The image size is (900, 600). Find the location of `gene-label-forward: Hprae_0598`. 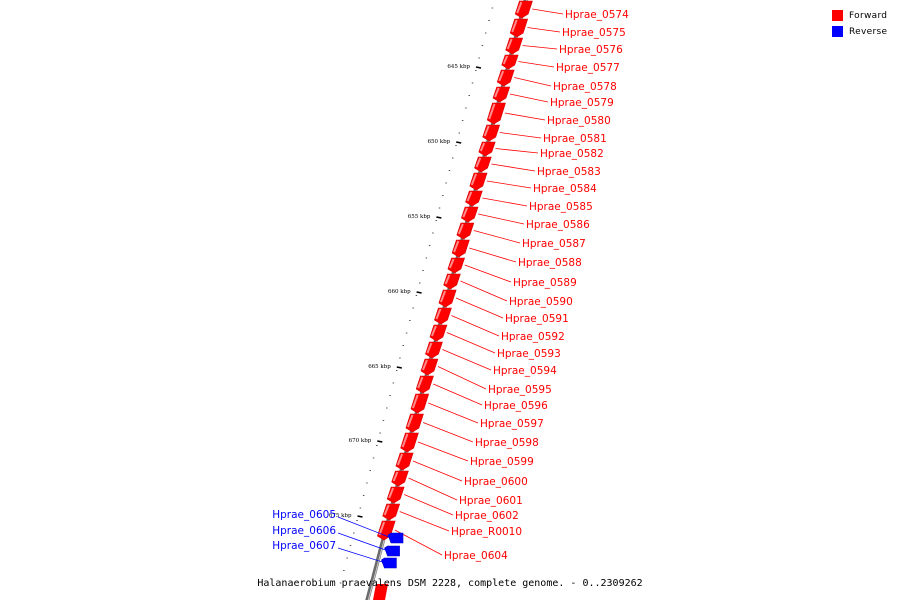

gene-label-forward: Hprae_0598 is located at coordinates (507, 443).